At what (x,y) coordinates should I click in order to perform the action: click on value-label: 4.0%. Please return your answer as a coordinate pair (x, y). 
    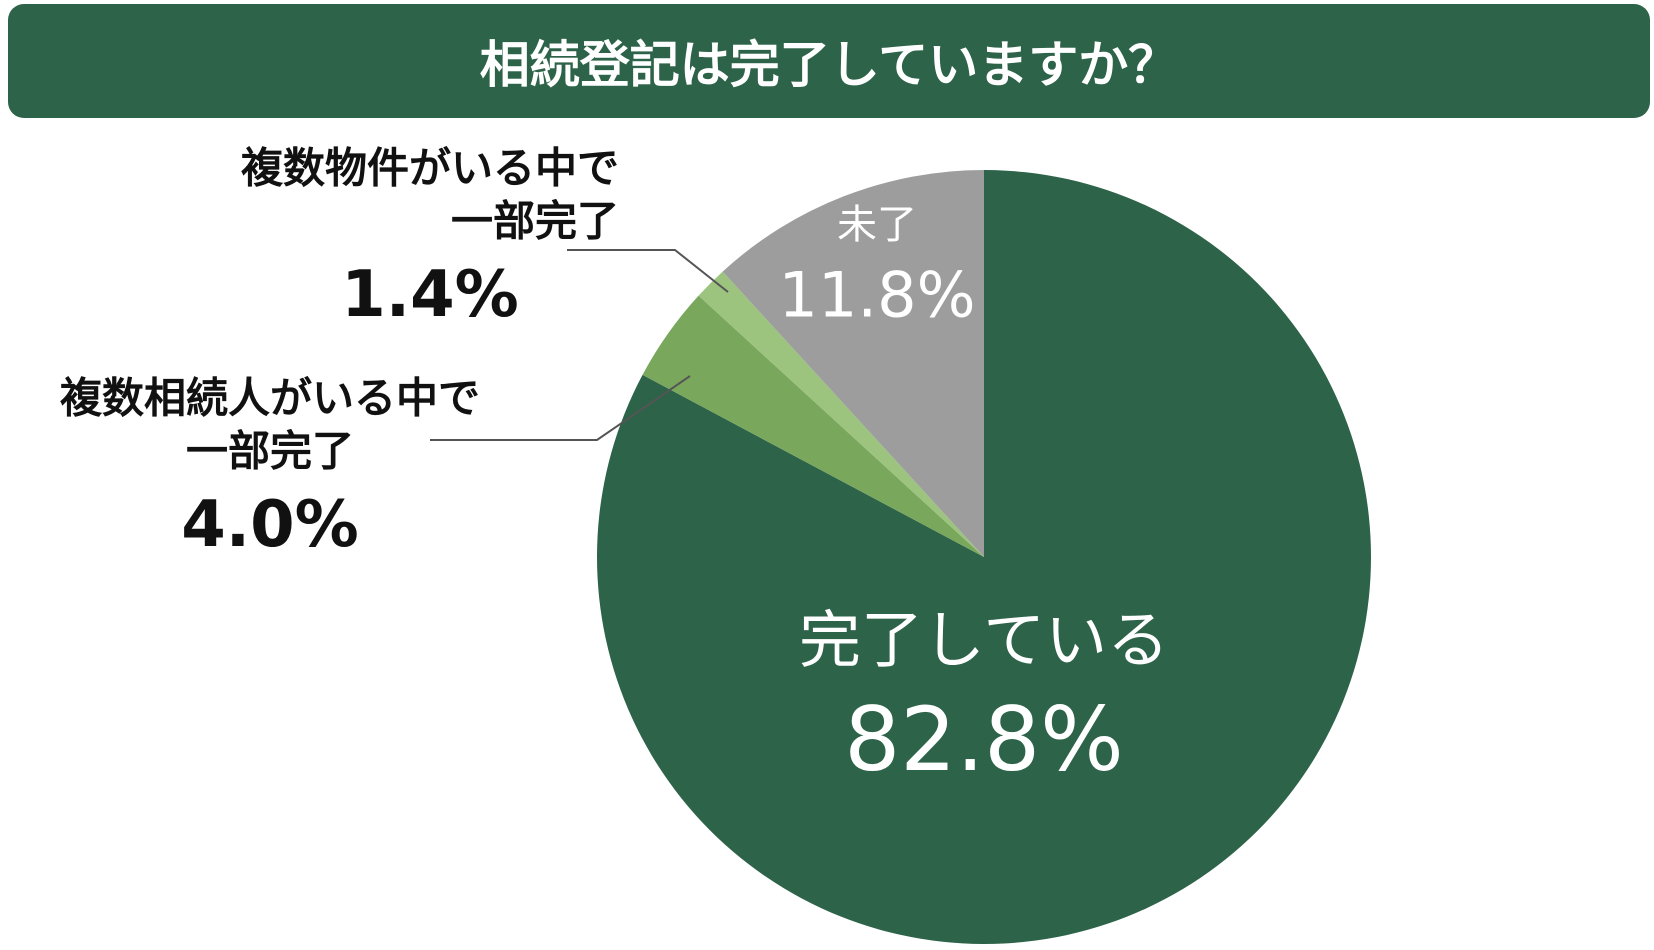
    Looking at the image, I should click on (270, 525).